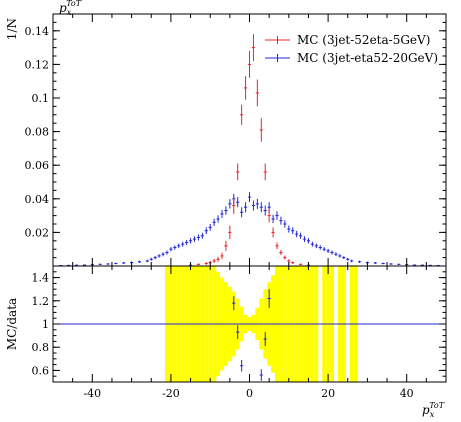 The image size is (461, 422). What do you see at coordinates (433, 410) in the screenshot?
I see `x-axis-label: pxToT` at bounding box center [433, 410].